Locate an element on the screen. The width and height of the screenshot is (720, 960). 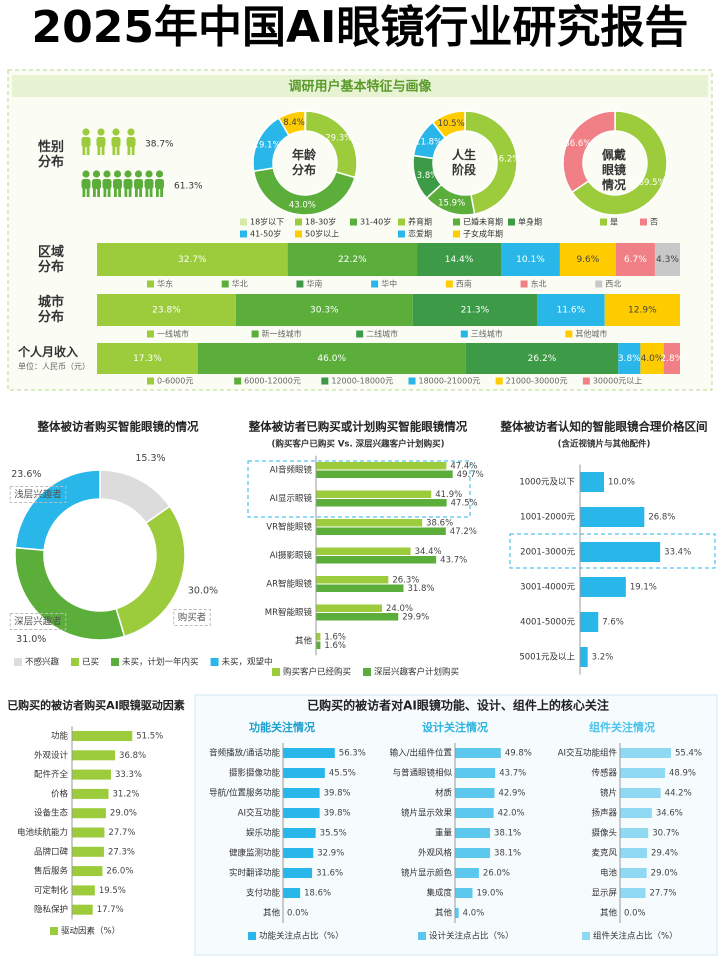
value-label: 51.5% is located at coordinates (149, 737).